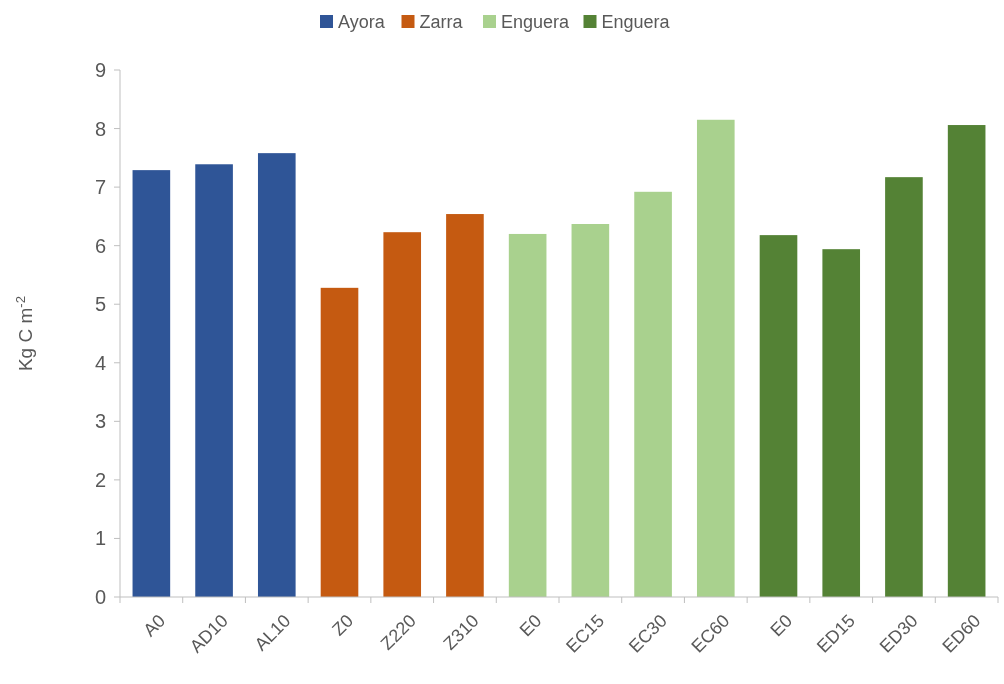 This screenshot has width=1004, height=684. Describe the element at coordinates (100, 362) in the screenshot. I see `y-tick-label: 4` at that location.